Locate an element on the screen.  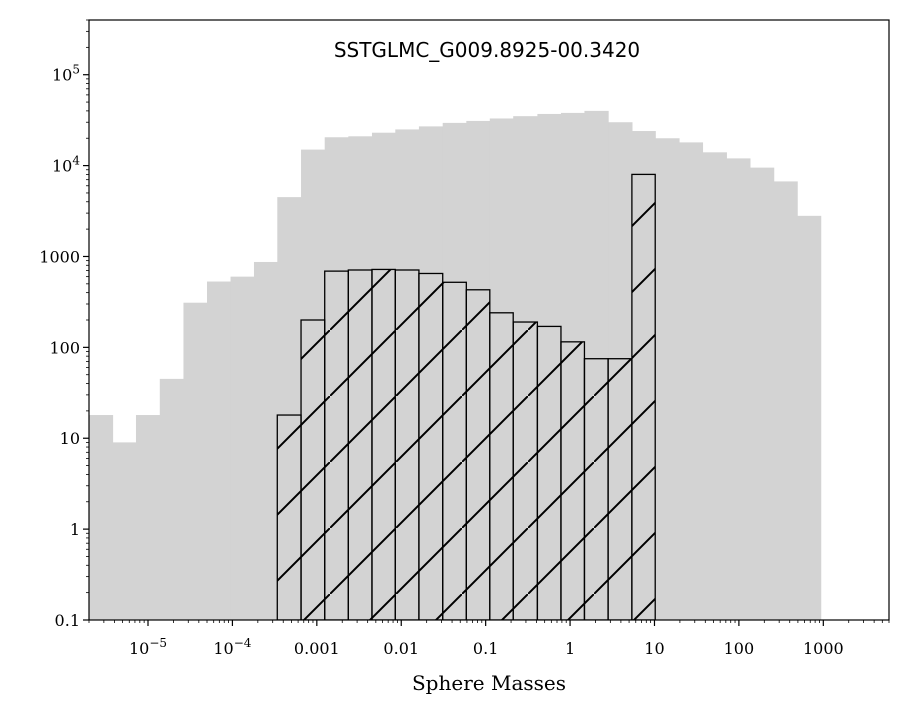
x-tick-label: 0.1 is located at coordinates (485, 648).